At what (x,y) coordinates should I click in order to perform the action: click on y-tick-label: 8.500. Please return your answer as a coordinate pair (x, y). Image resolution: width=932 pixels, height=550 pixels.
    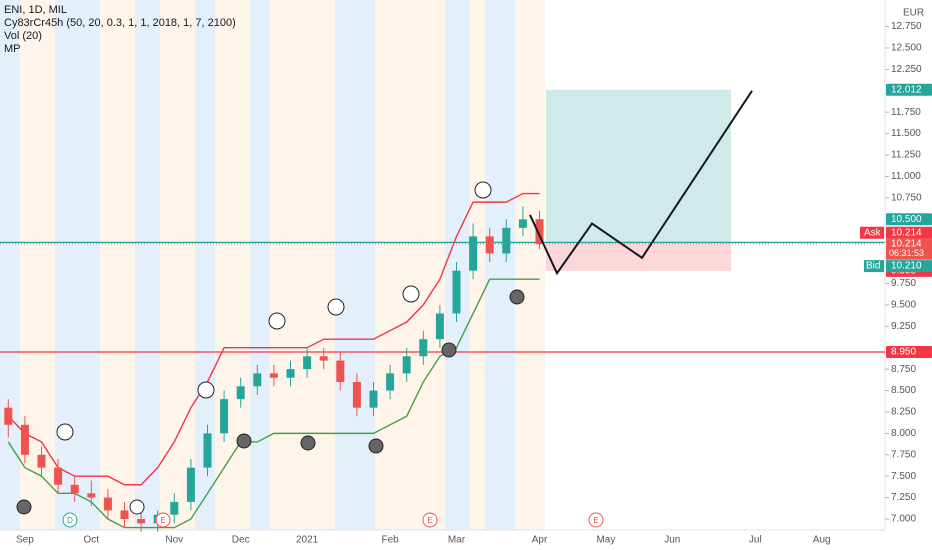
    Looking at the image, I should click on (903, 390).